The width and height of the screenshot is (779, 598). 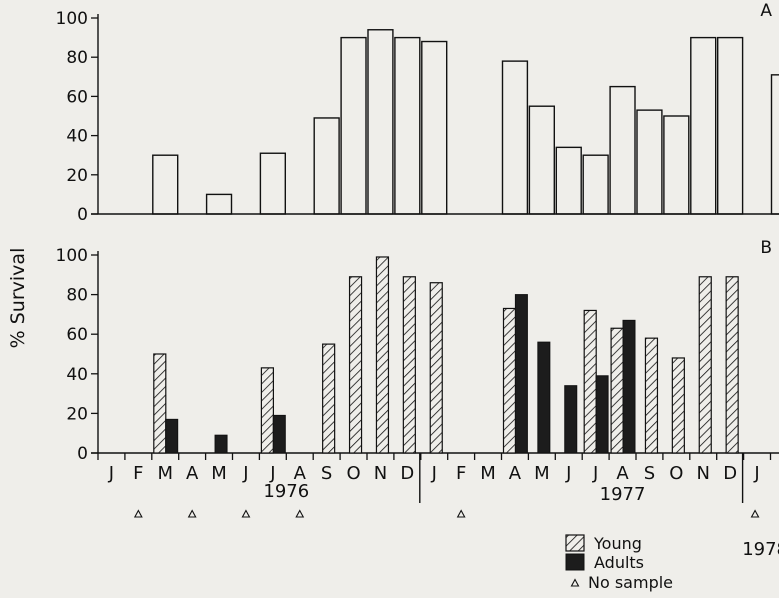 I want to click on legend-label-no-sample: No sample, so click(x=630, y=582).